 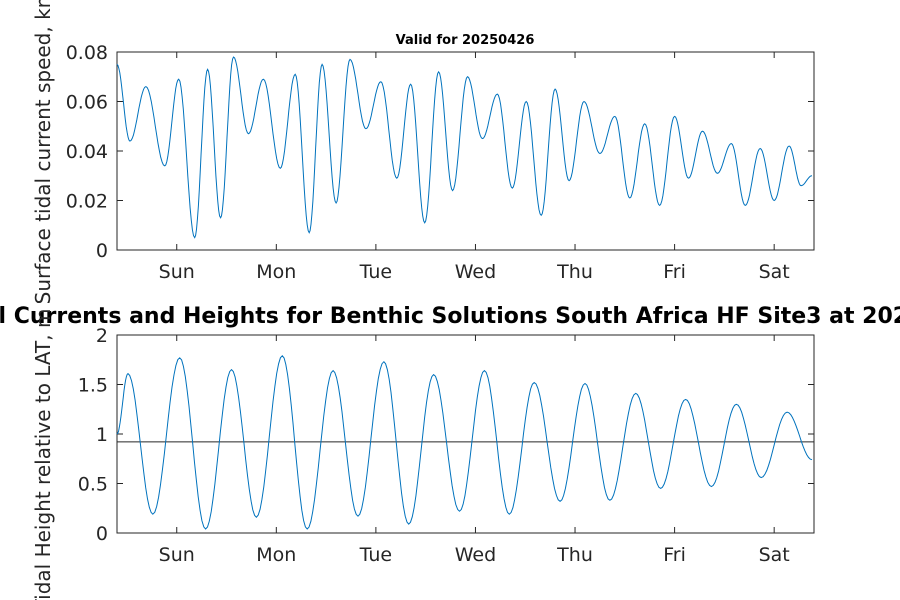 I want to click on current-speed-x-tick-label: Thu, so click(x=574, y=272).